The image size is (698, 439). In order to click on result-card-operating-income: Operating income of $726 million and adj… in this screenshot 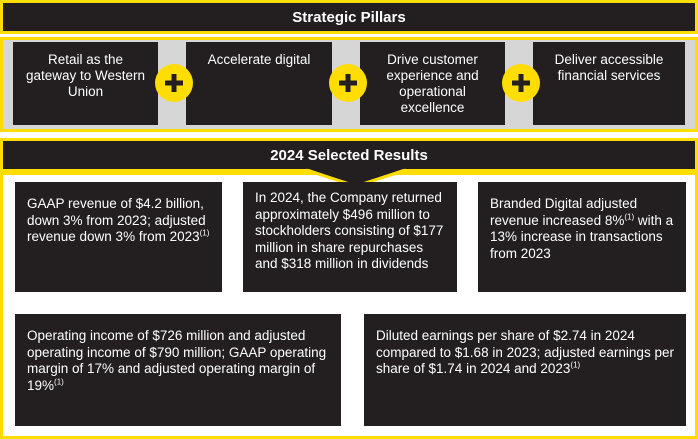, I will do `click(178, 370)`.